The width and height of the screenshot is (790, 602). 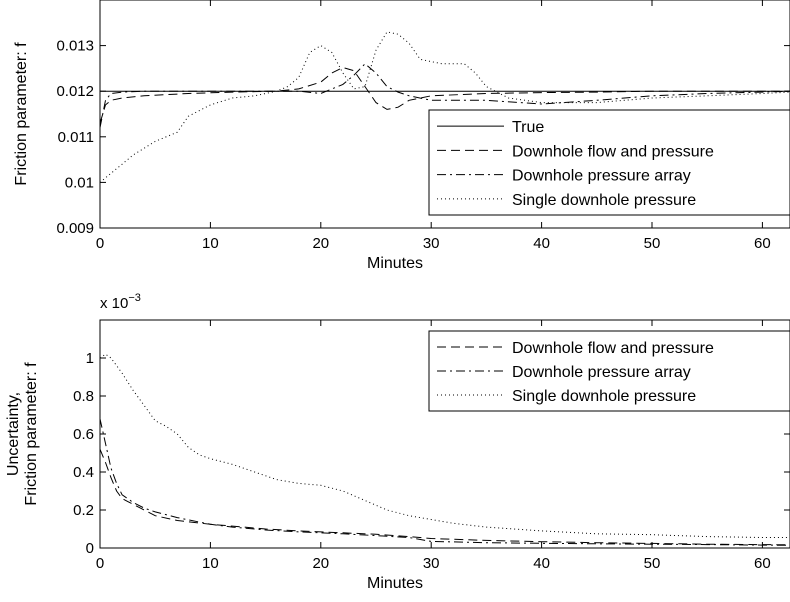 I want to click on y-tick-label: 0.01, so click(x=79, y=182).